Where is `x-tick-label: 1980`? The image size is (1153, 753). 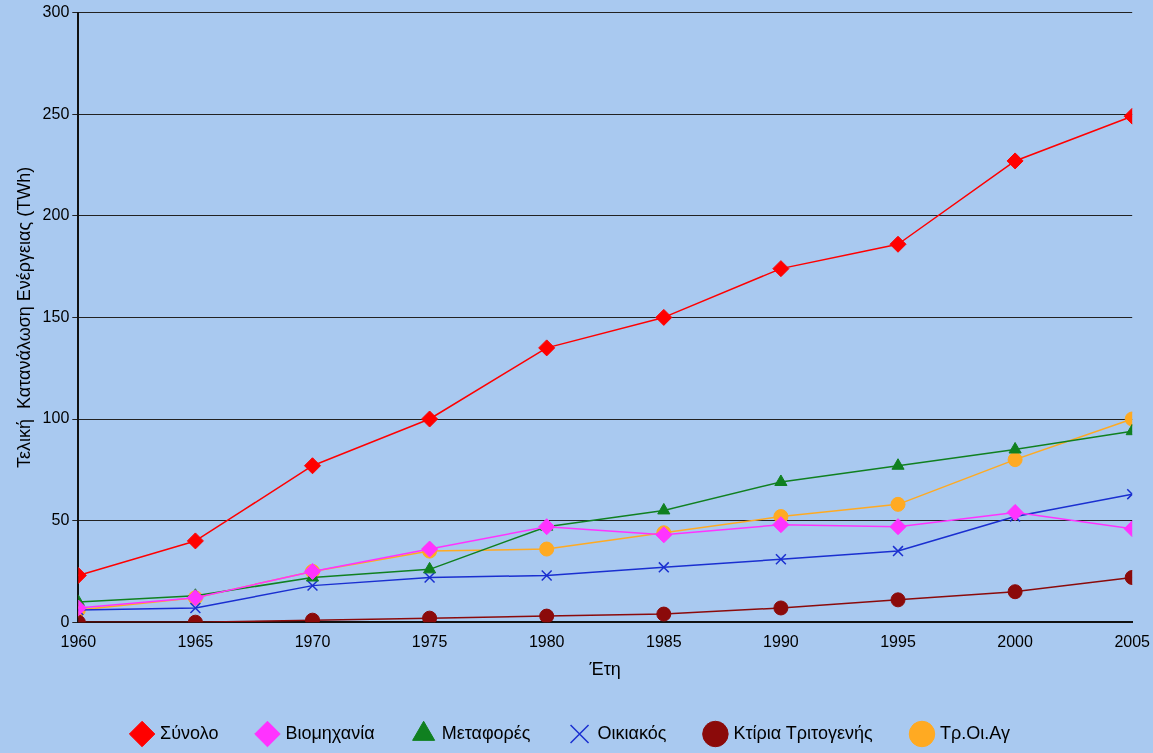 x-tick-label: 1980 is located at coordinates (546, 642).